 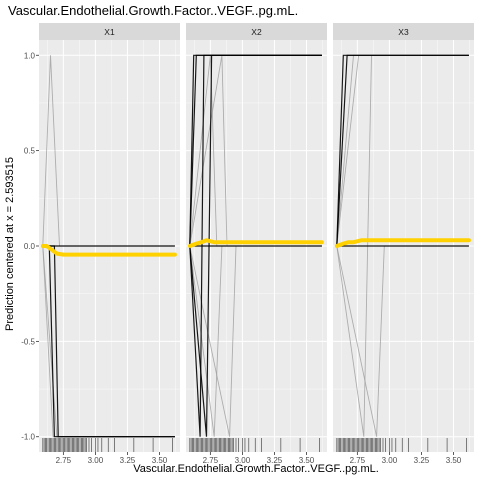 What do you see at coordinates (10, 244) in the screenshot?
I see `y-axis-title: Prediction centered at x = 2.593515` at bounding box center [10, 244].